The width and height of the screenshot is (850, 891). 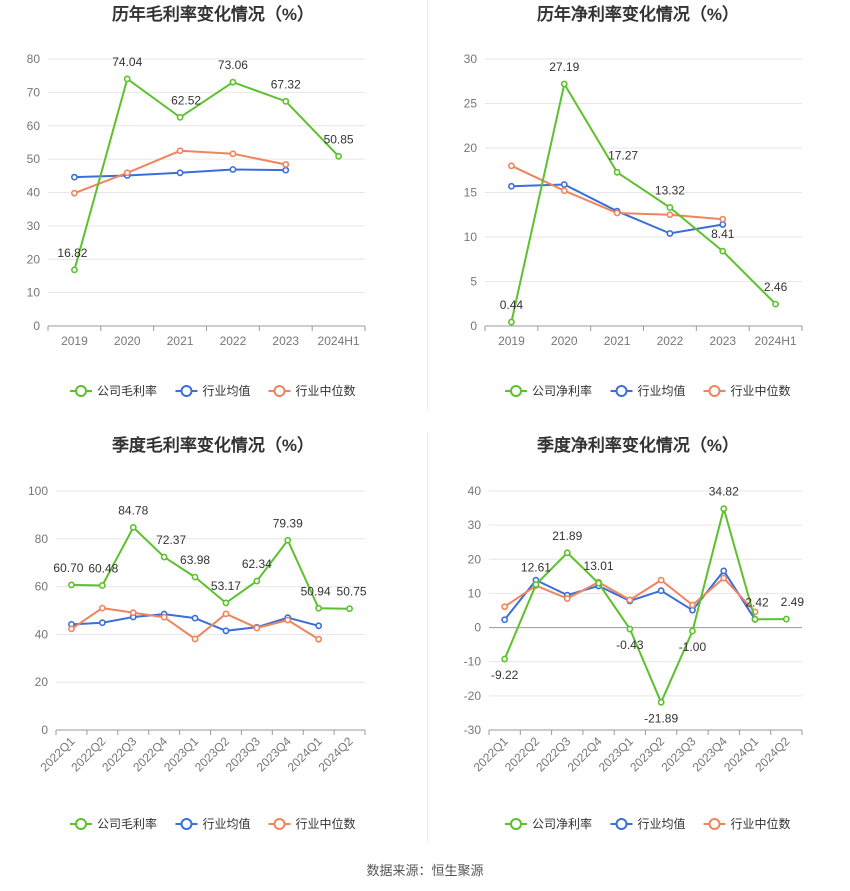 I want to click on chart-title: 季度净利率变化情况（%）, so click(x=638, y=445).